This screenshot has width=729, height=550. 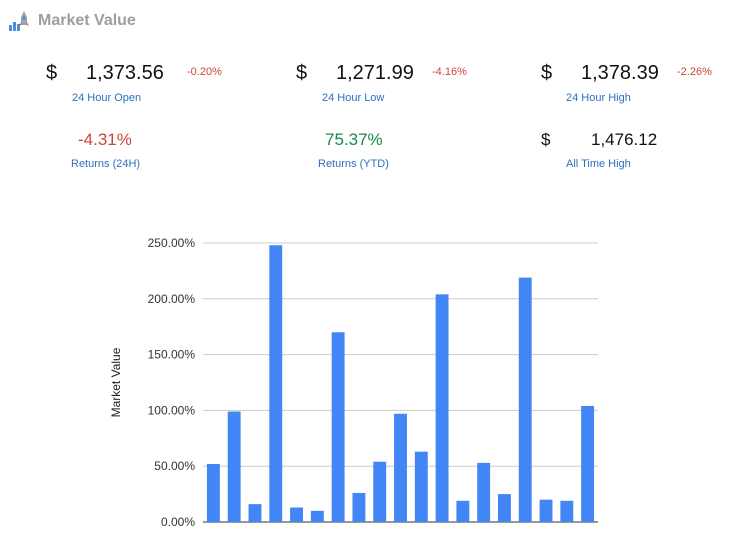 What do you see at coordinates (598, 98) in the screenshot?
I see `high-label: 24 Hour High` at bounding box center [598, 98].